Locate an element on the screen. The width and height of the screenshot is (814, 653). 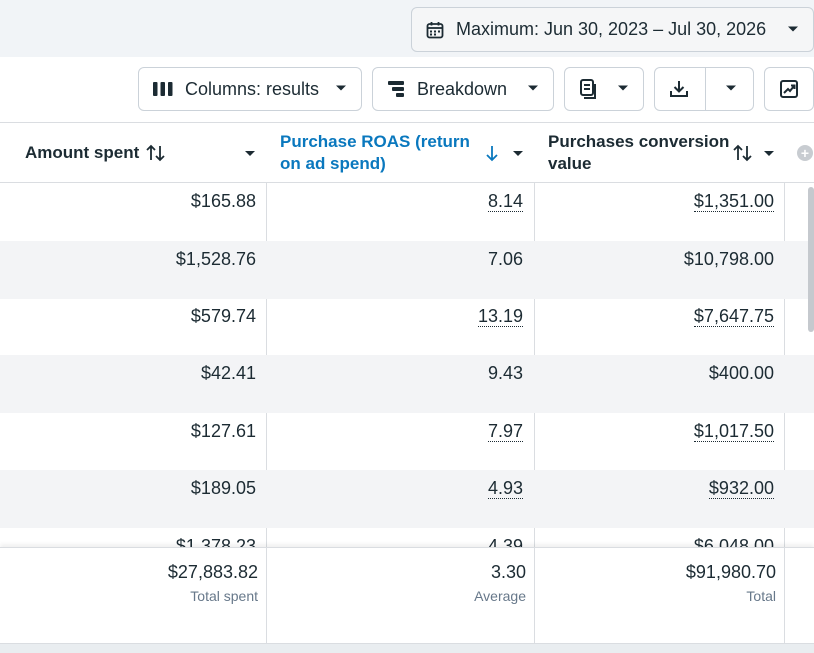
average-roas-label: Average is located at coordinates (500, 596).